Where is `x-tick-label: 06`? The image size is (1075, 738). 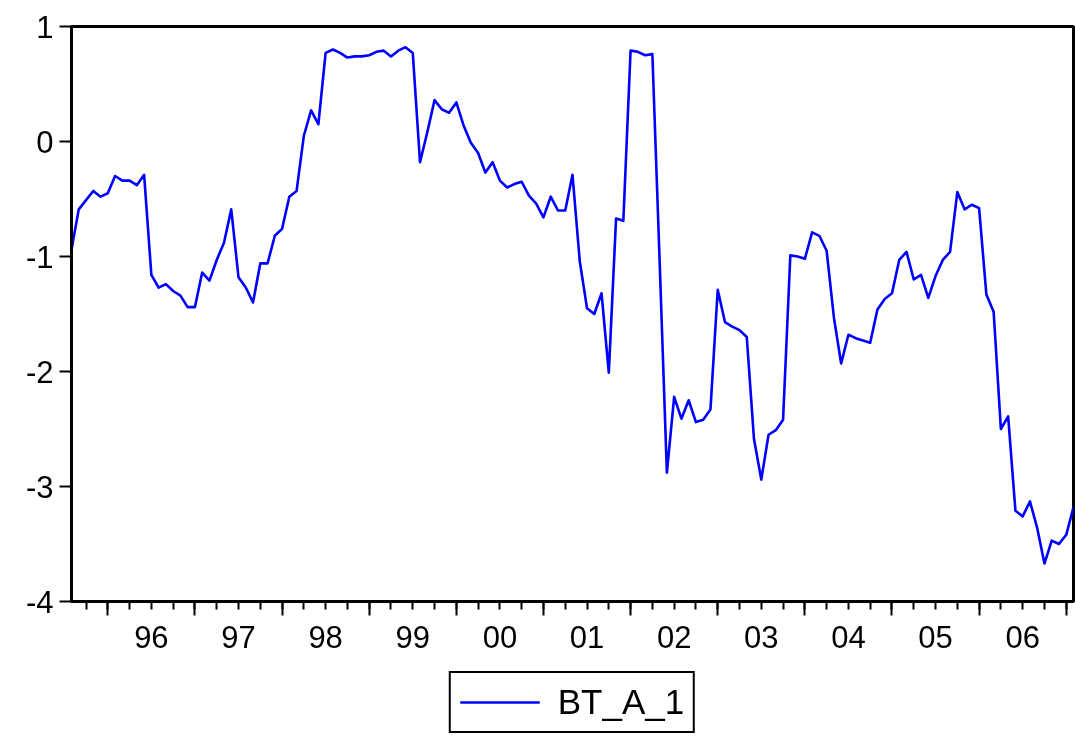 x-tick-label: 06 is located at coordinates (1022, 637).